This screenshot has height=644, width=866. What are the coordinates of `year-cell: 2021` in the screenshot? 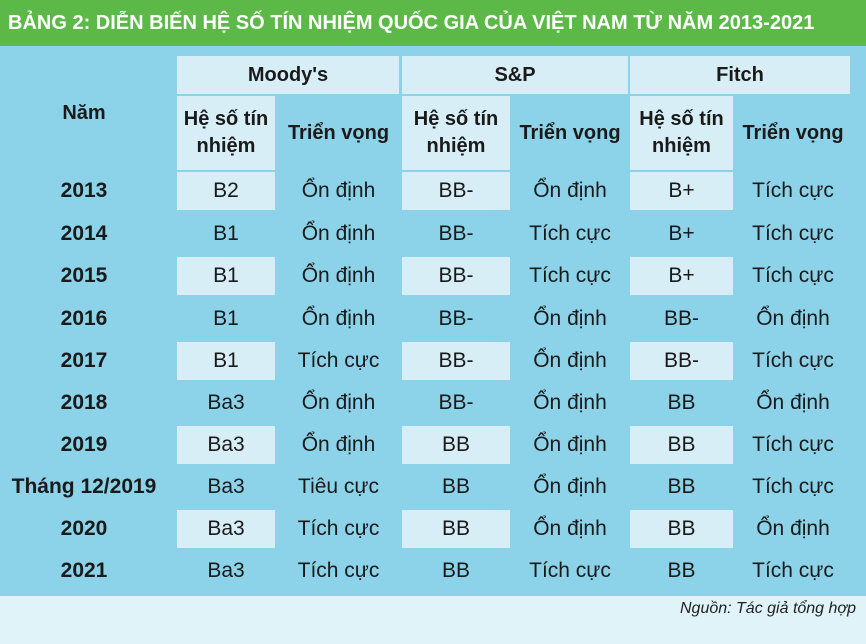 It's located at (84, 570).